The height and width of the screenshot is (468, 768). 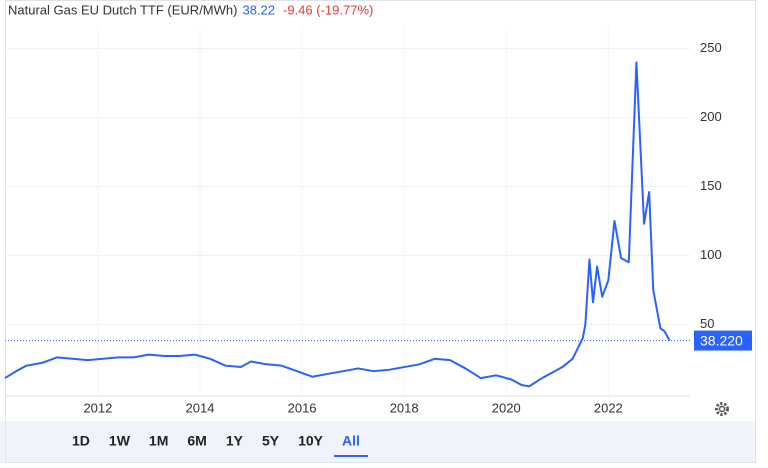 What do you see at coordinates (271, 441) in the screenshot?
I see `range-button: 5Y` at bounding box center [271, 441].